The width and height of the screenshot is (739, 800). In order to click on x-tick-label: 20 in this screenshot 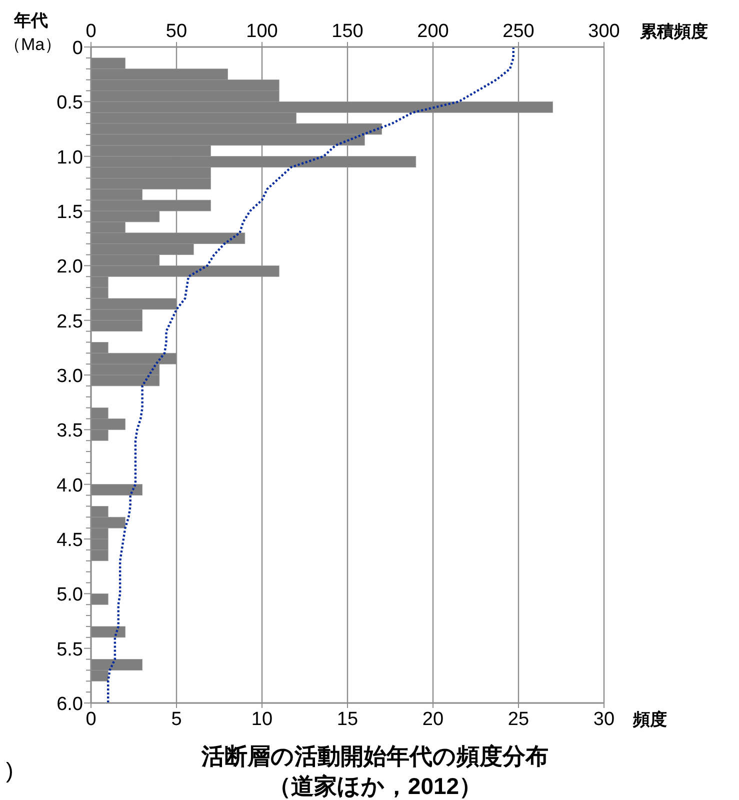, I will do `click(433, 719)`.